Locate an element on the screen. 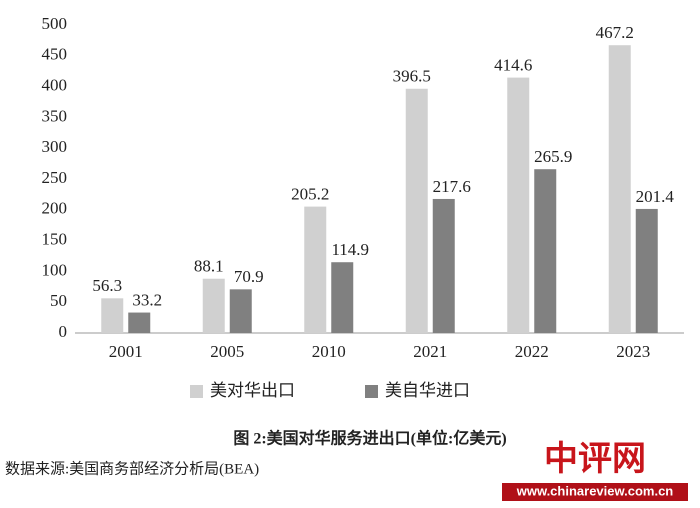 This screenshot has height=508, width=700. x-tick-label: 2021 is located at coordinates (430, 351).